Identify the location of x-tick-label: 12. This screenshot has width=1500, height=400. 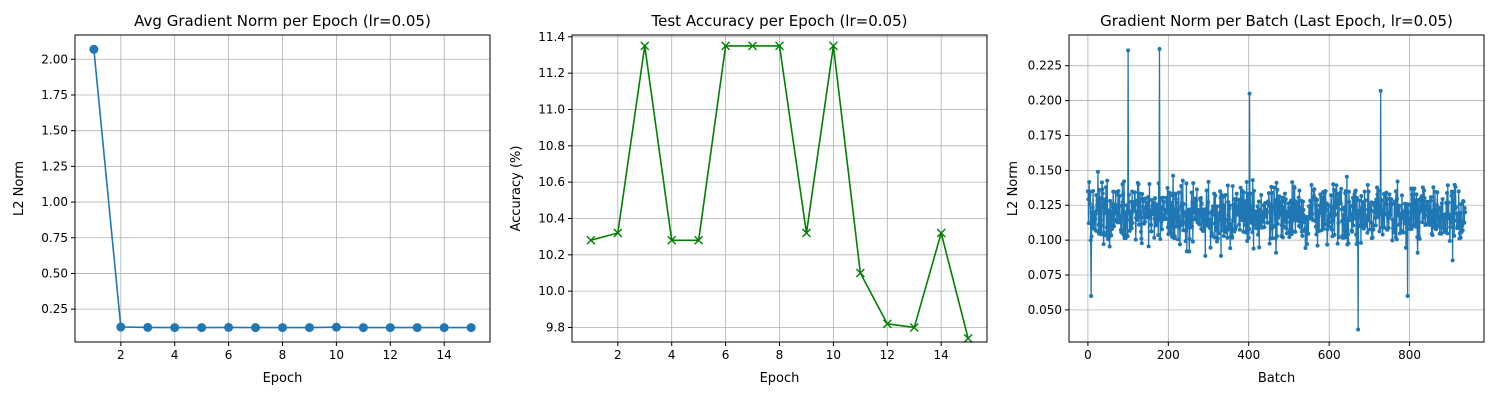
(390, 355).